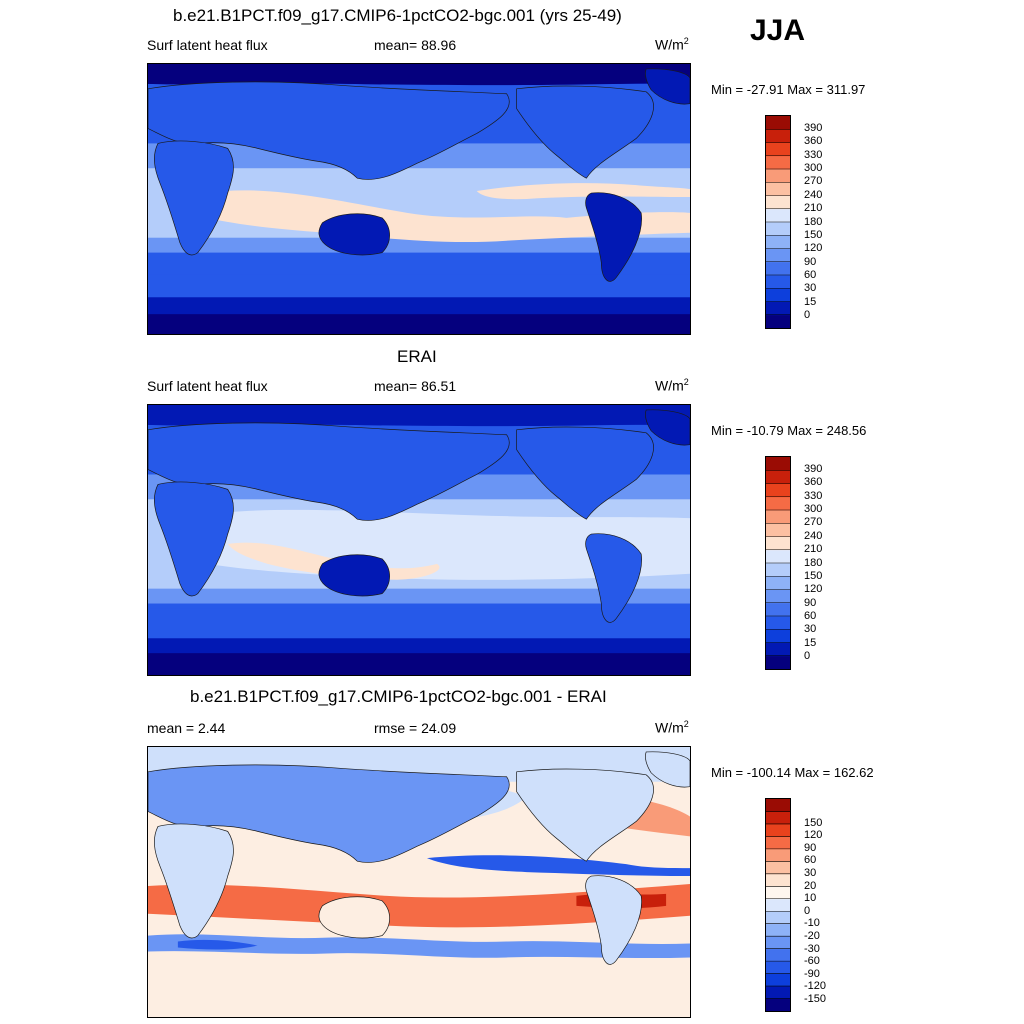  What do you see at coordinates (329, 813) in the screenshot?
I see `eurasia-diff` at bounding box center [329, 813].